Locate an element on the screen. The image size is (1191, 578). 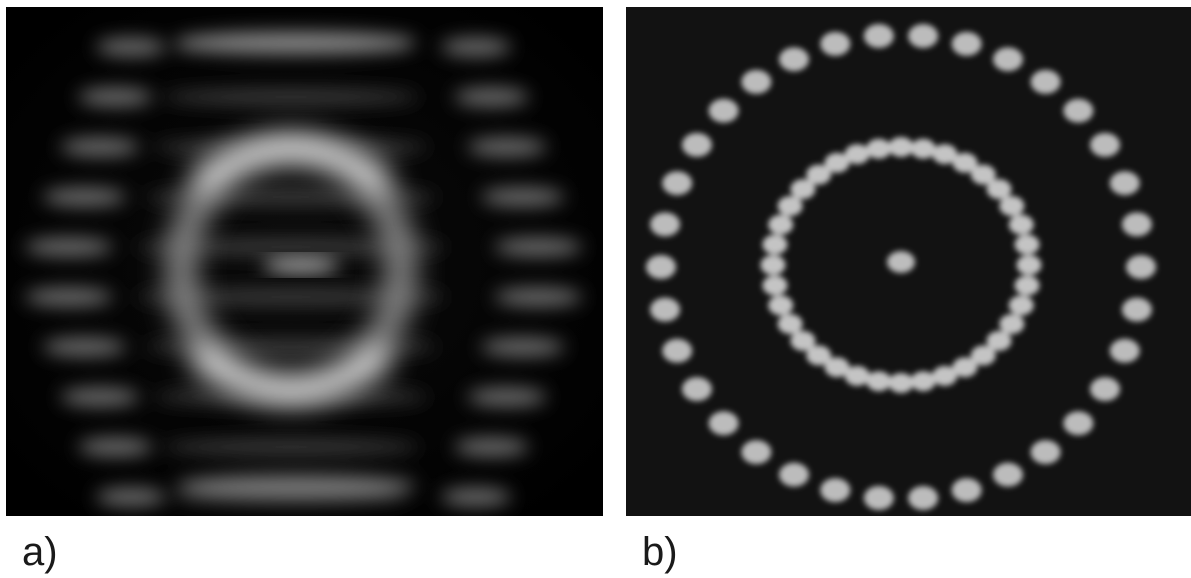
central-ring is located at coordinates (291, 269).